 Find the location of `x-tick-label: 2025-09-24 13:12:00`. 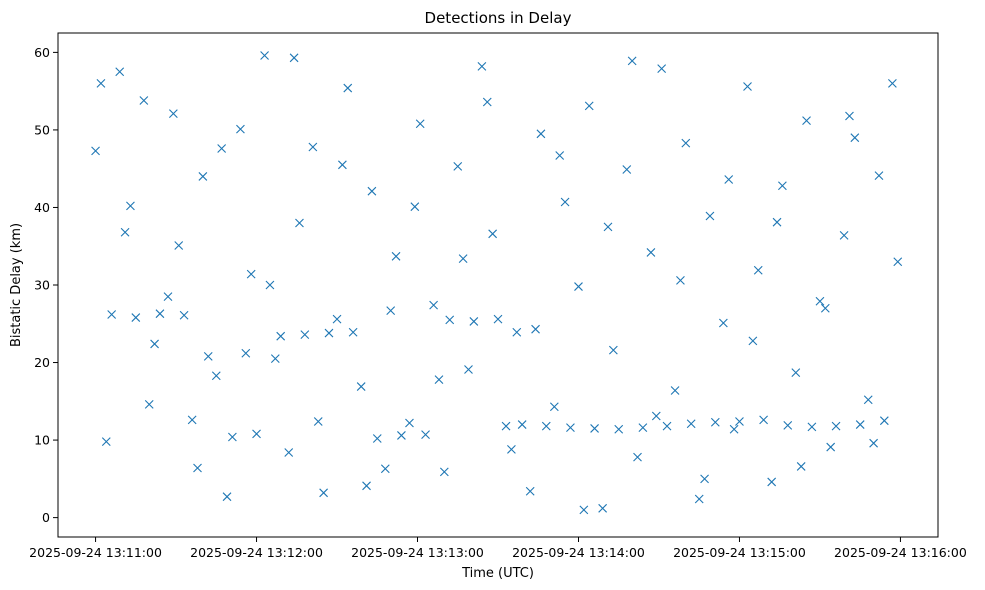

x-tick-label: 2025-09-24 13:12:00 is located at coordinates (256, 552).